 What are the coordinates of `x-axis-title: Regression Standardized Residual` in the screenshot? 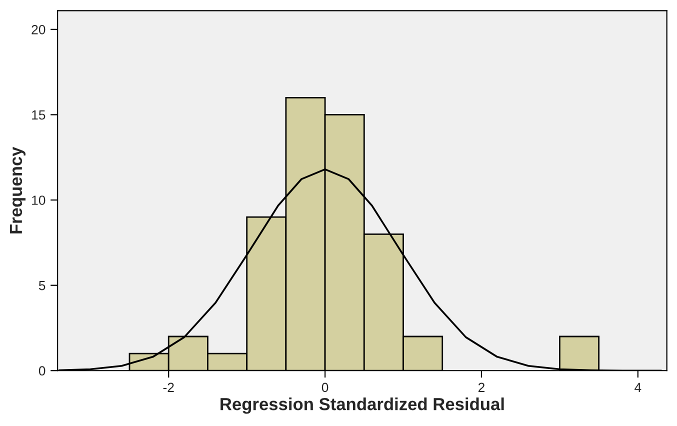 It's located at (362, 406).